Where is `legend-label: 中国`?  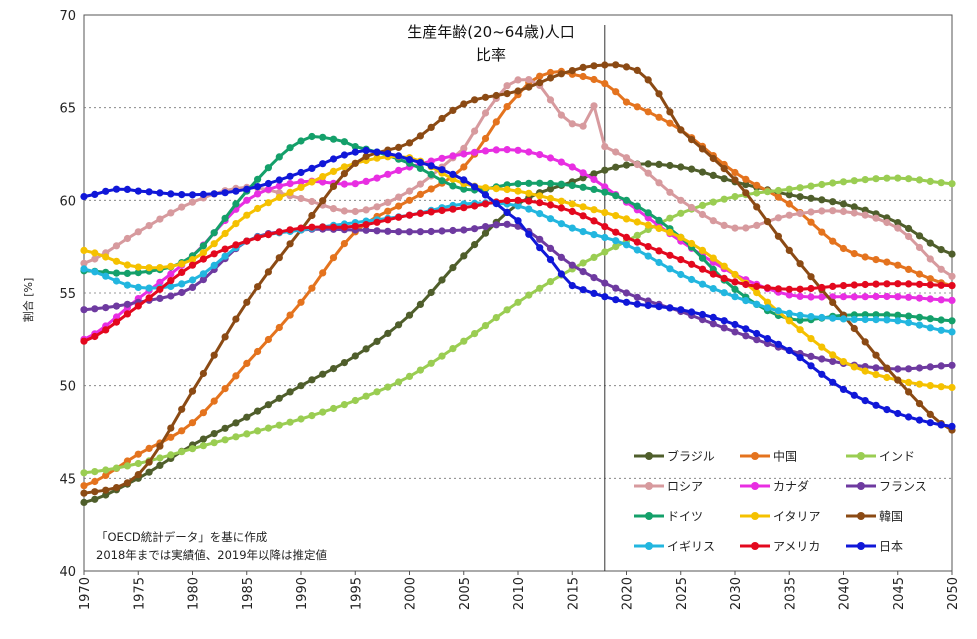
legend-label: 中国 is located at coordinates (785, 456).